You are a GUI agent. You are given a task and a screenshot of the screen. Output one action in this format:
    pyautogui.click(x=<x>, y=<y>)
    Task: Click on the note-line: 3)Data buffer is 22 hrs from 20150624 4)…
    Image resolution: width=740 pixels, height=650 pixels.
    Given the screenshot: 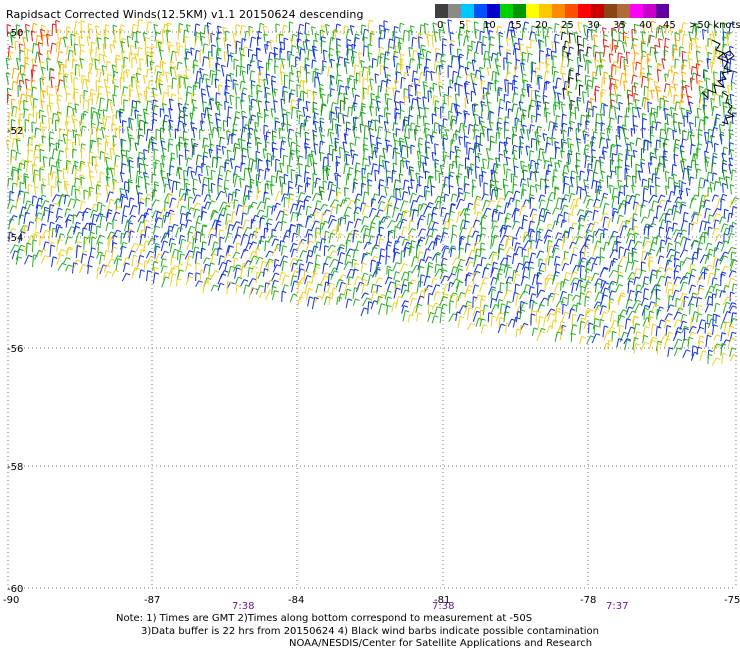 What is the action you would take?
    pyautogui.click(x=370, y=631)
    